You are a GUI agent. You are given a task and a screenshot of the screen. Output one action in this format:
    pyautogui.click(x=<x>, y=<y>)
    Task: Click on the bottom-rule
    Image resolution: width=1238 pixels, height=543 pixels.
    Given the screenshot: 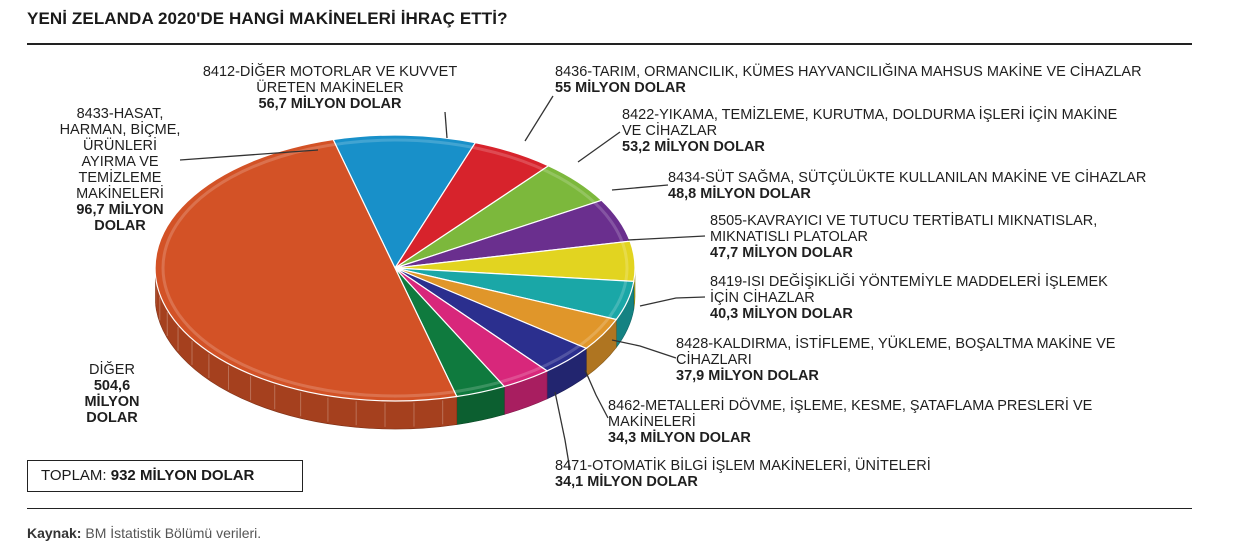 What is the action you would take?
    pyautogui.click(x=609, y=508)
    